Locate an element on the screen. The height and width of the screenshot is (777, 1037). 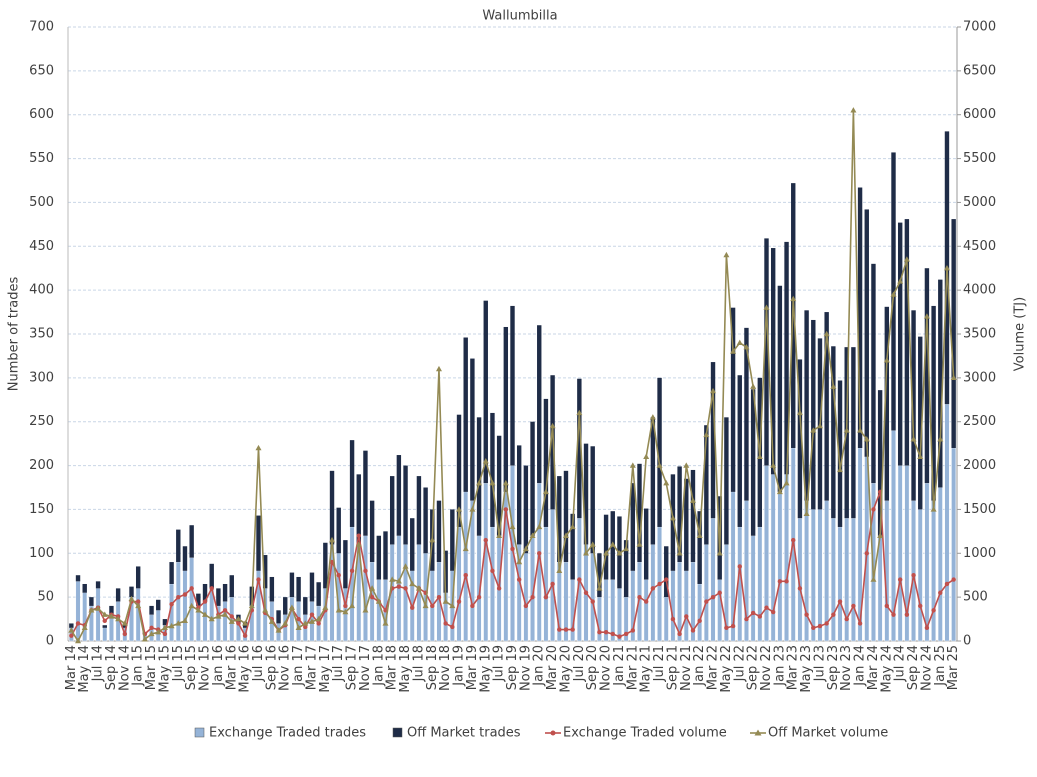
x-tick-label: Jul 15 is located at coordinates (178, 663).